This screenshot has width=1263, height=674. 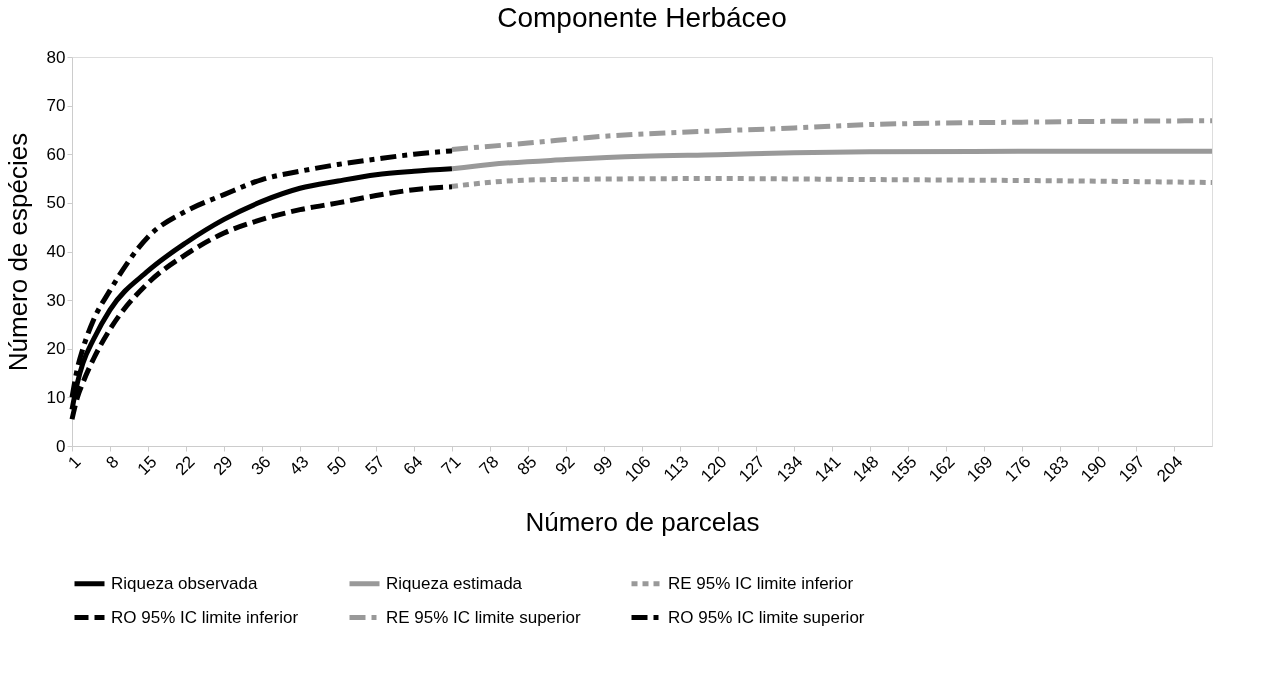 I want to click on x-tick-label: 120, so click(x=714, y=469).